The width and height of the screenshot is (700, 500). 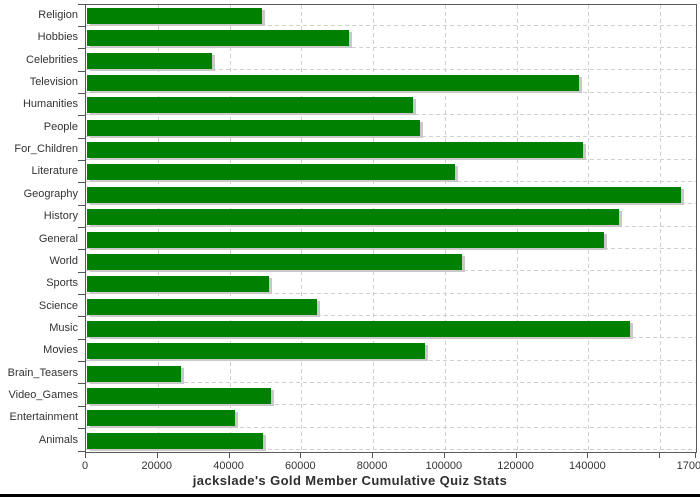 What do you see at coordinates (179, 395) in the screenshot?
I see `bar-Video_Games` at bounding box center [179, 395].